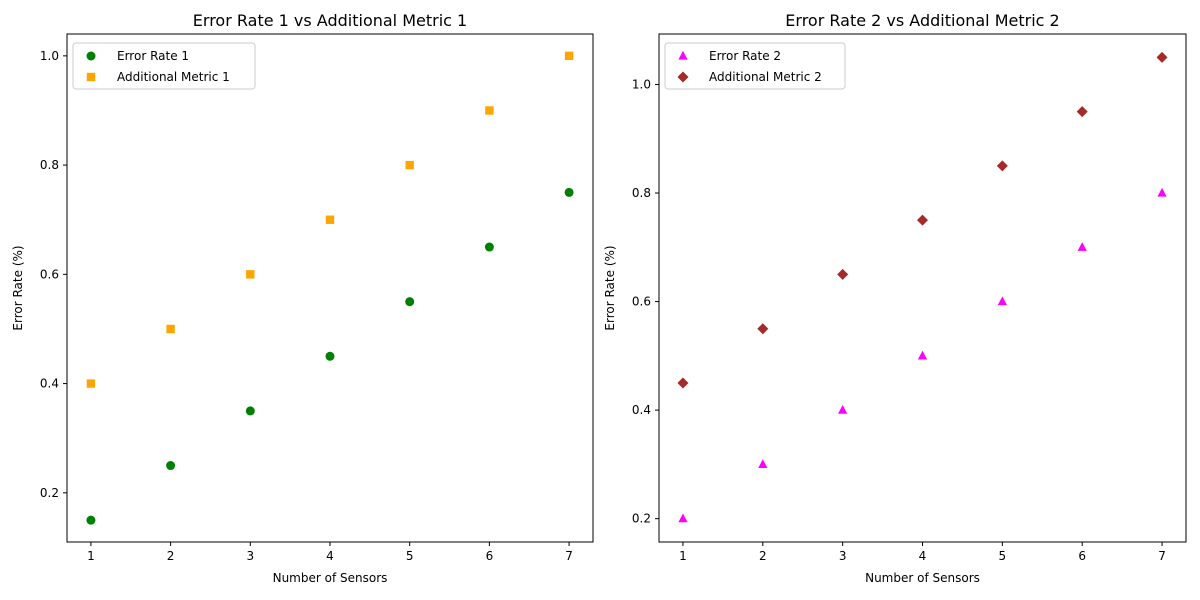 The image size is (1200, 600). I want to click on chart-title: Error Rate 1 vs Additional Metric 1, so click(330, 20).